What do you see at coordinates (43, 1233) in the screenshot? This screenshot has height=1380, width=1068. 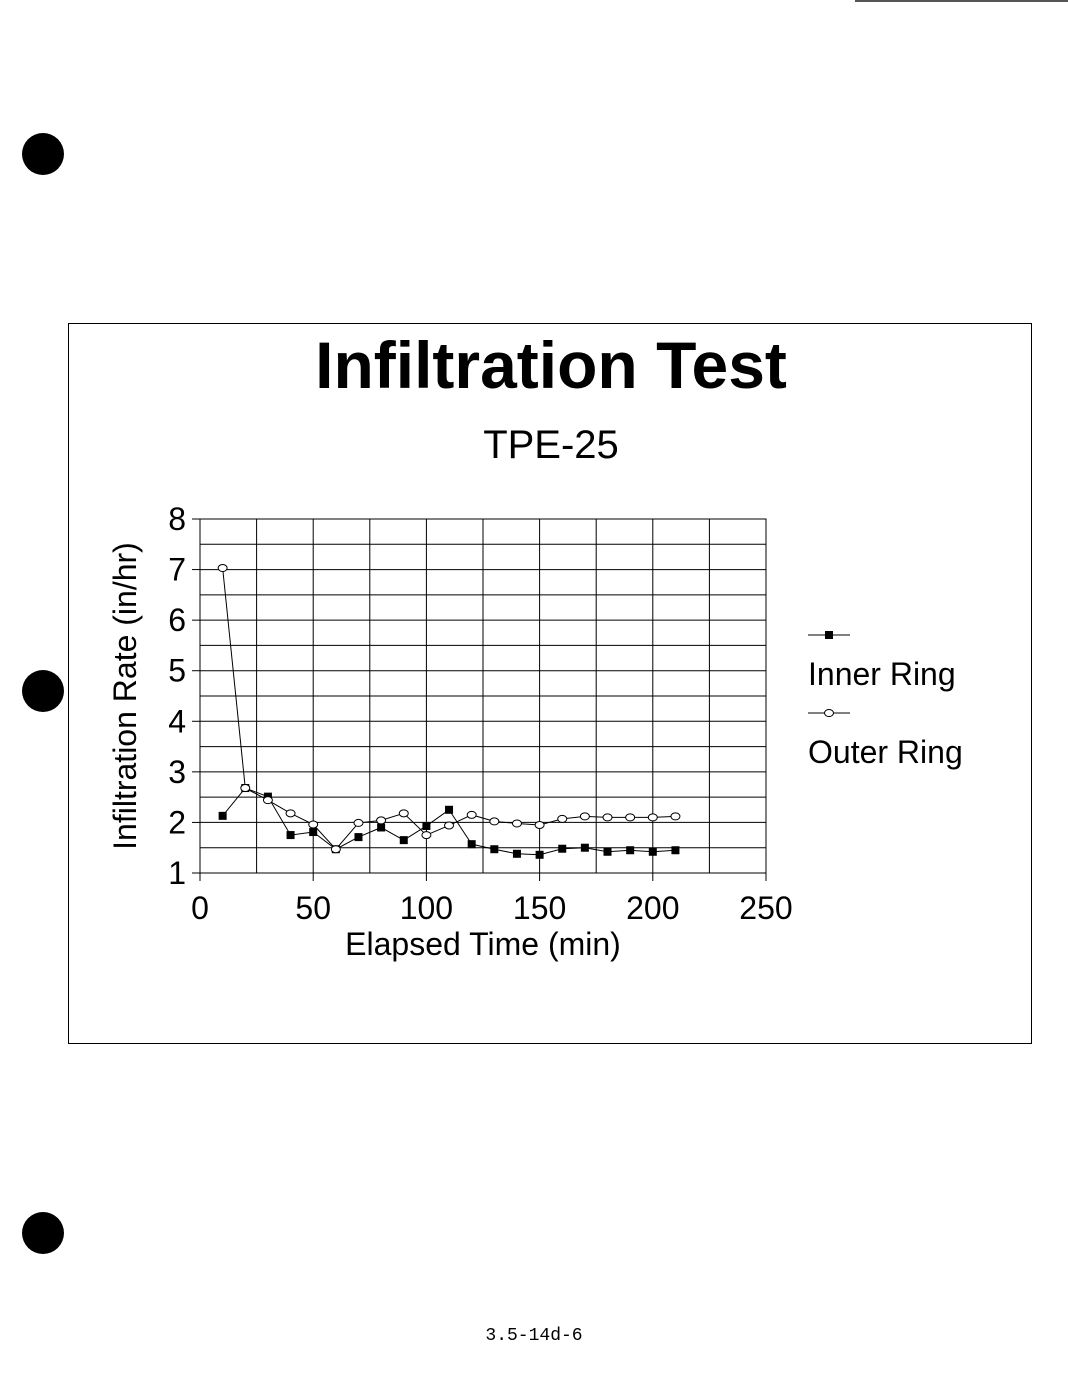 I see `punch-hole-bottom` at bounding box center [43, 1233].